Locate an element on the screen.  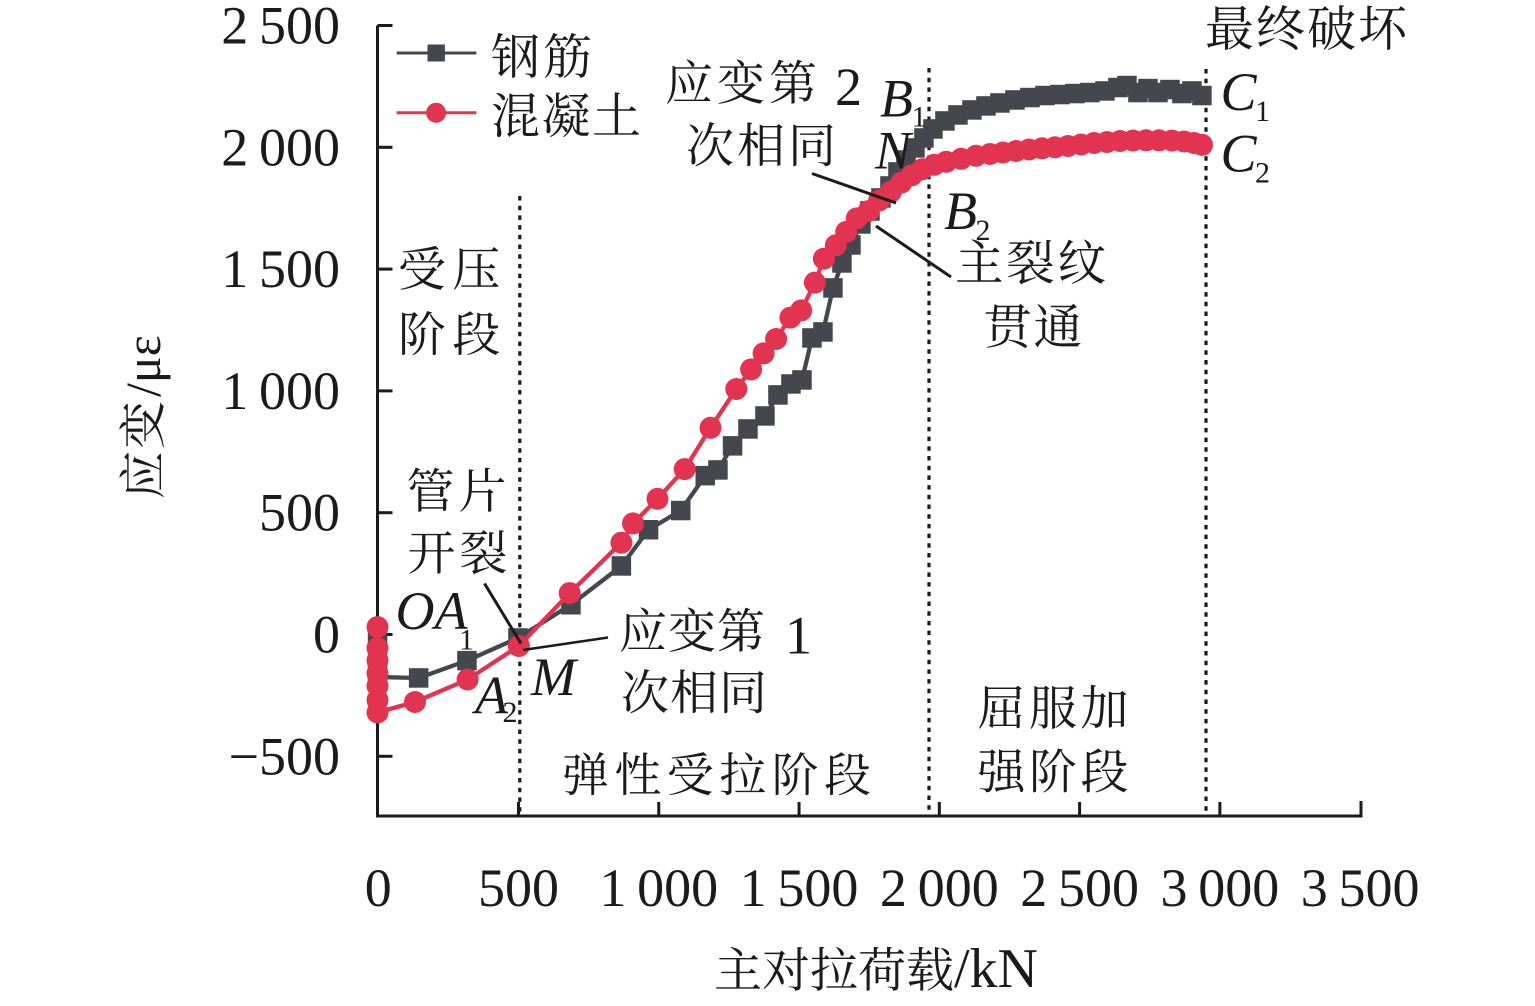
svg-text: M is located at coordinates (554, 677).